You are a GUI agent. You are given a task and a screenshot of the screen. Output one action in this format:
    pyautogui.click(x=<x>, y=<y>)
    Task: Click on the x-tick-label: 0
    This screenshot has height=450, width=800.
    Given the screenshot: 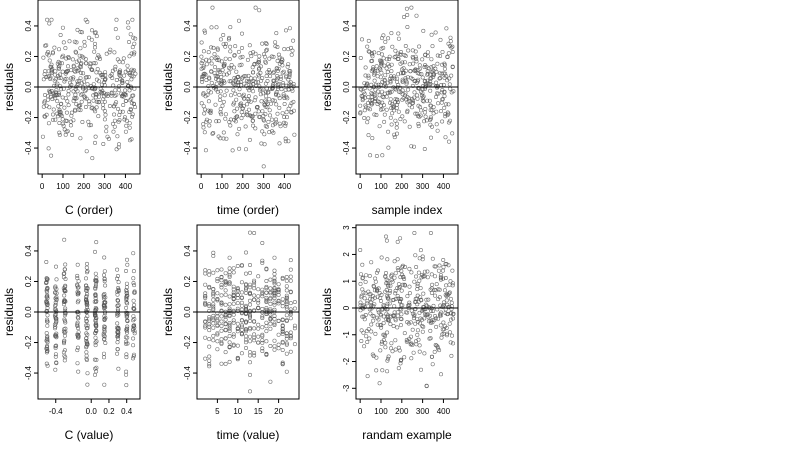 What is the action you would take?
    pyautogui.click(x=201, y=186)
    